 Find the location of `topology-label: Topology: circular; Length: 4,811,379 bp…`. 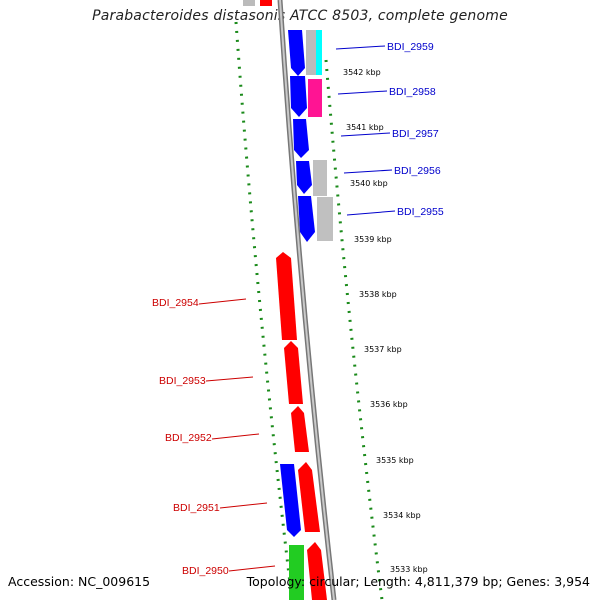

topology-label: Topology: circular; Length: 4,811,379 bp… is located at coordinates (418, 581).